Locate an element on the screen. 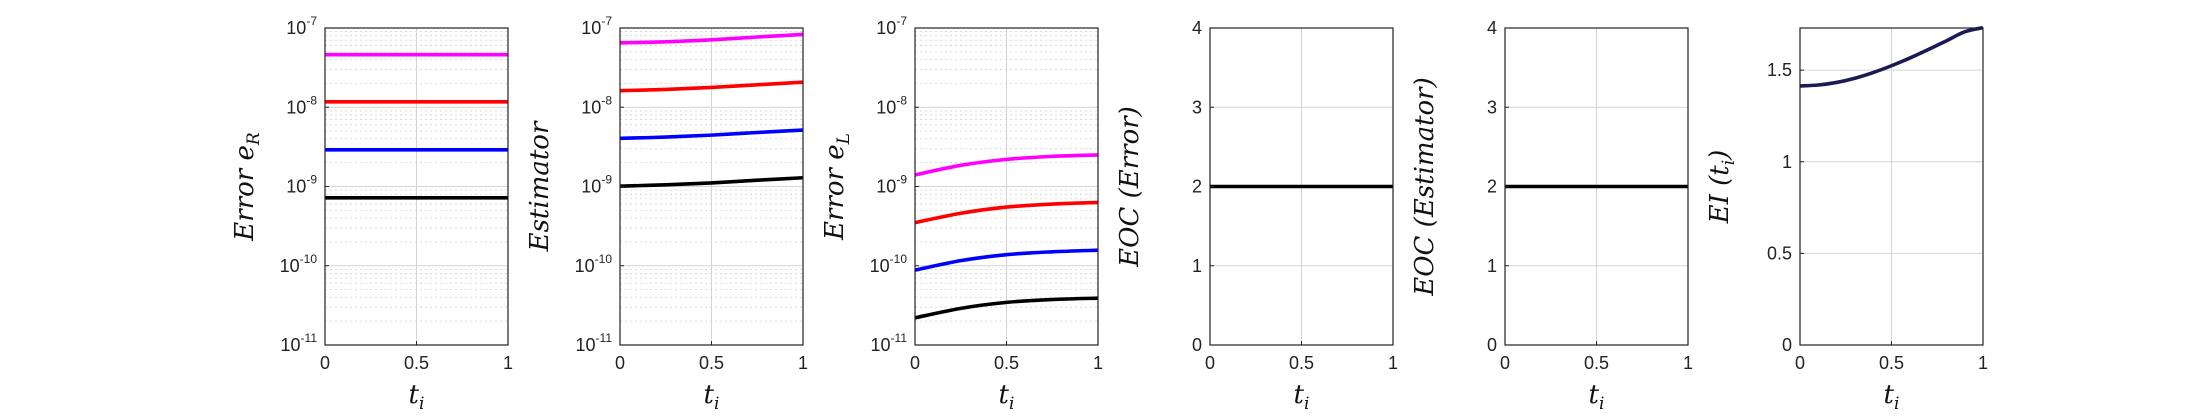  y-axis-label: EOC (Estimator) is located at coordinates (1425, 187).